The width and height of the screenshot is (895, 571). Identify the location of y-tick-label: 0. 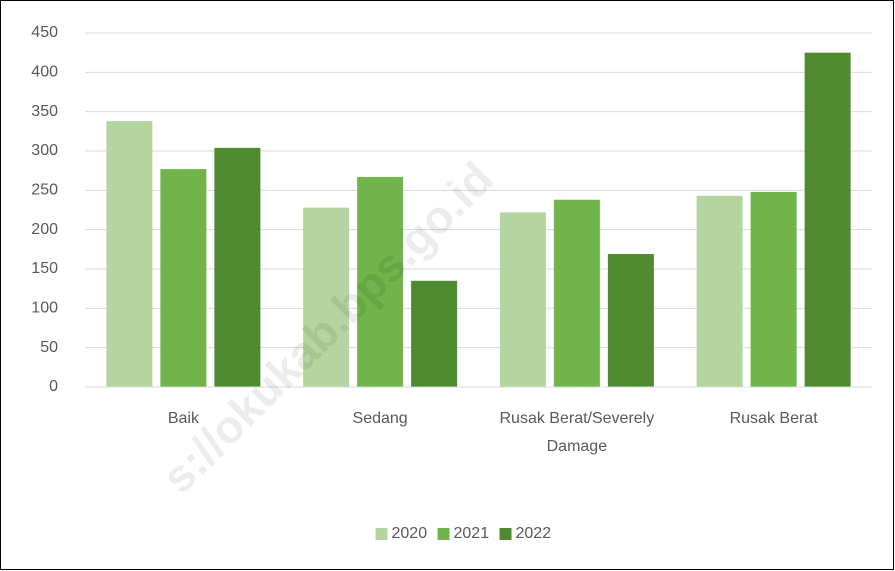
(53, 386).